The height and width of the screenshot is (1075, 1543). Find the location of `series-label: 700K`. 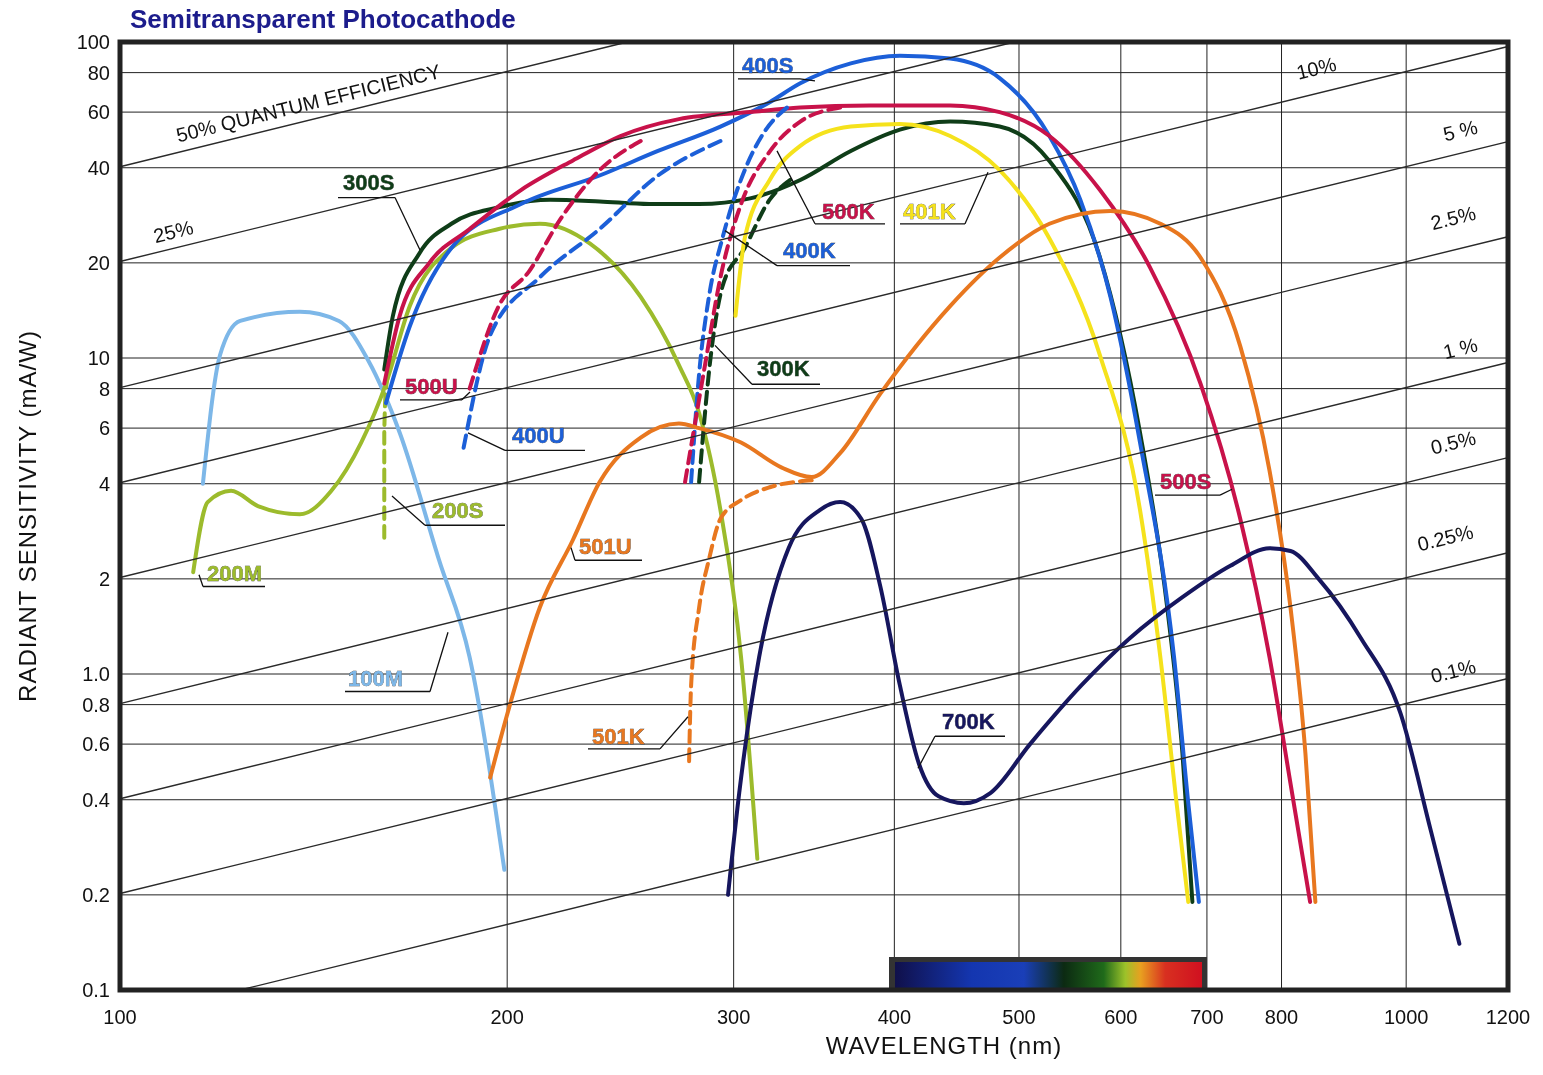

series-label: 700K is located at coordinates (968, 722).